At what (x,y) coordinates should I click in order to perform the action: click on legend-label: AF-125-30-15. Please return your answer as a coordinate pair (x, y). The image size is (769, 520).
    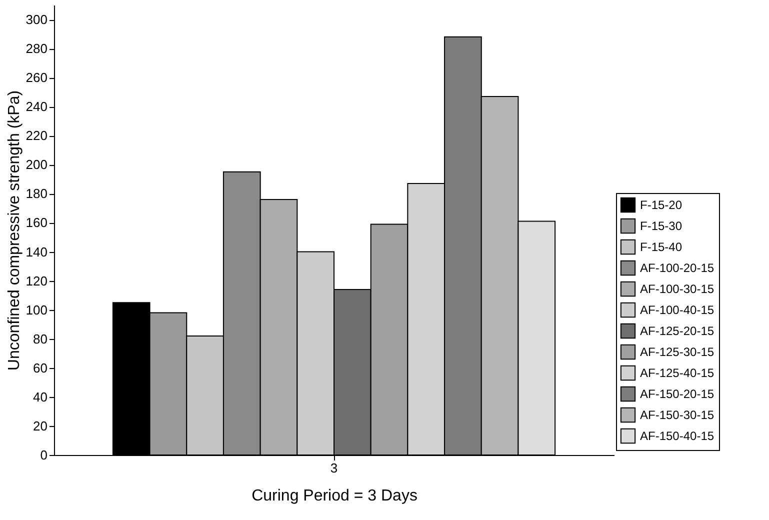
    Looking at the image, I should click on (677, 352).